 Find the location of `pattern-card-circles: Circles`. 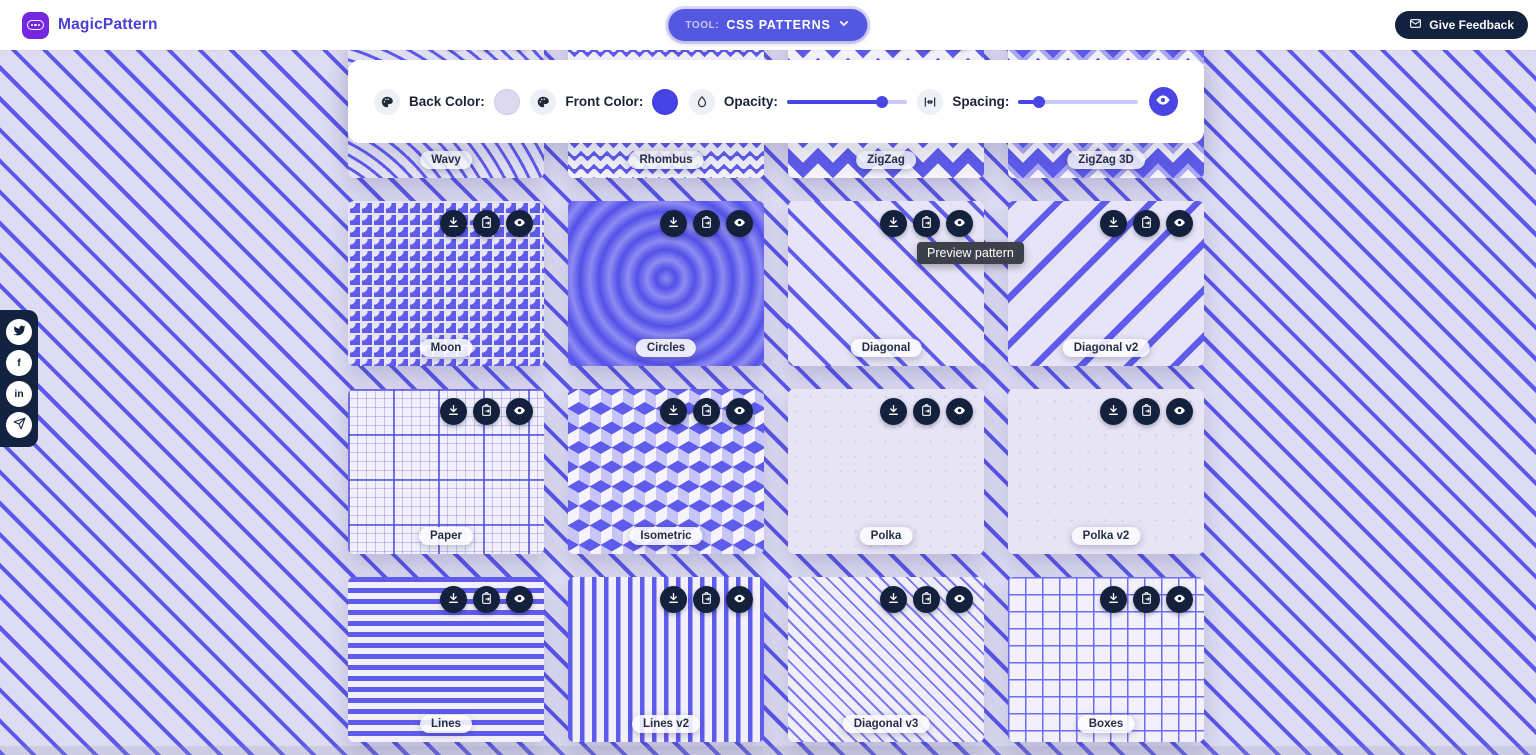

pattern-card-circles: Circles is located at coordinates (666, 283).